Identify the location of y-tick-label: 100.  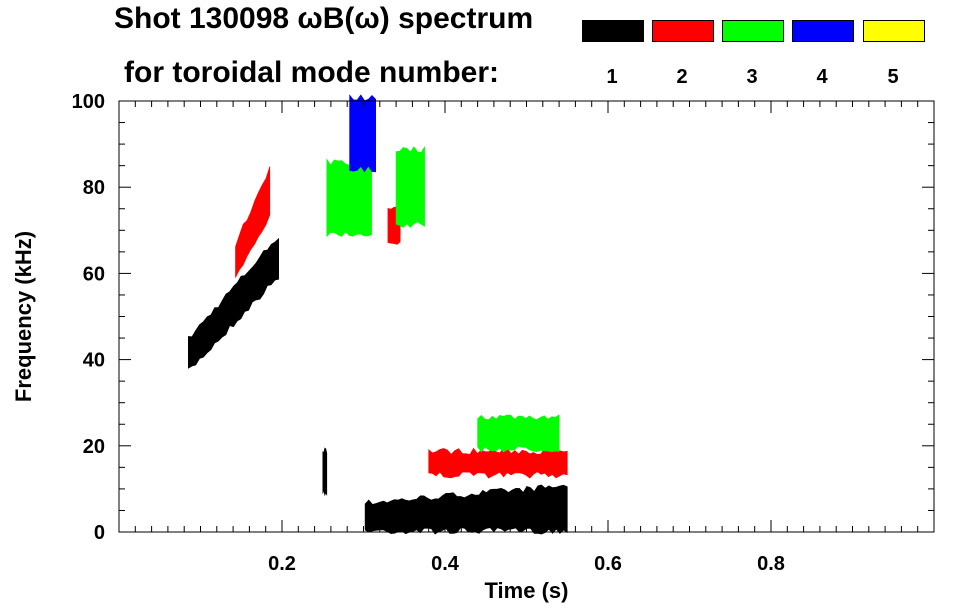
(88, 102).